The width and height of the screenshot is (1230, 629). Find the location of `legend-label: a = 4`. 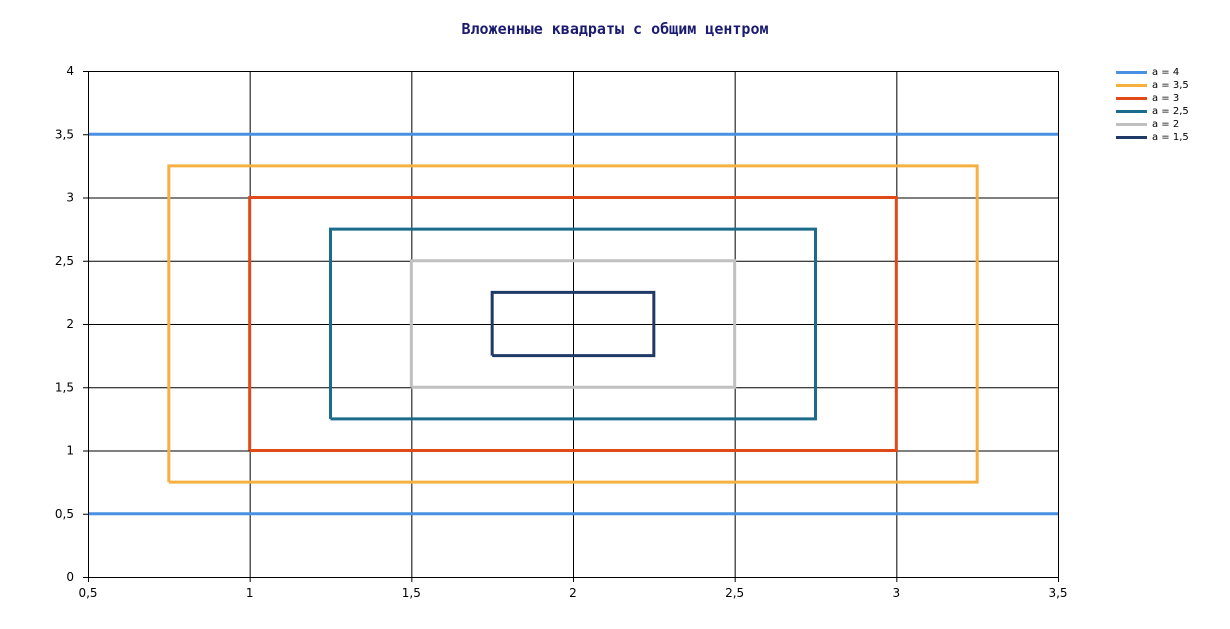

legend-label: a = 4 is located at coordinates (1166, 72).